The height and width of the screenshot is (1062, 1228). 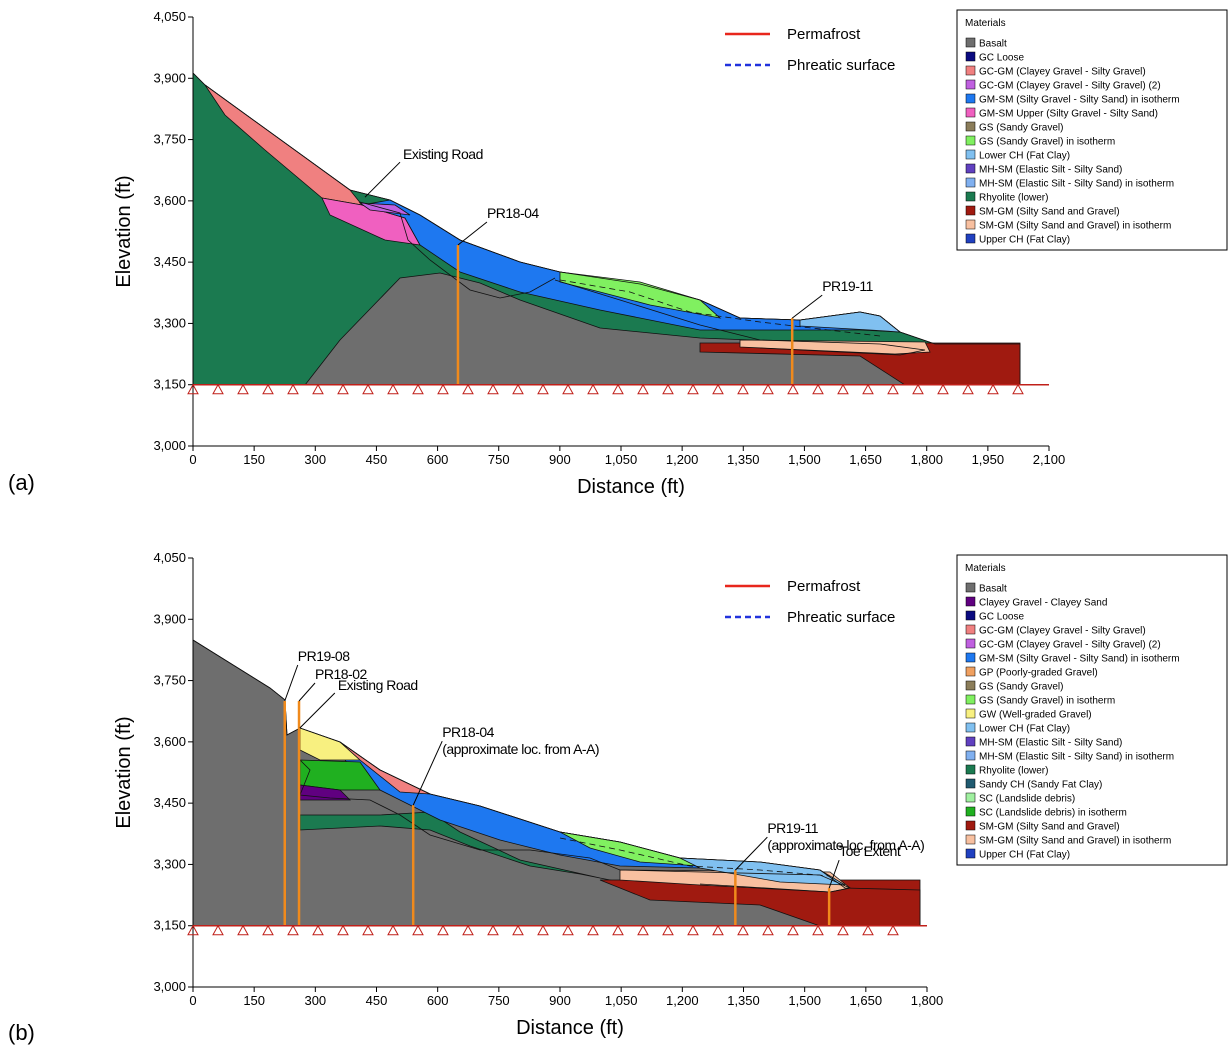 What do you see at coordinates (926, 459) in the screenshot?
I see `x-tick-label: 1,800` at bounding box center [926, 459].